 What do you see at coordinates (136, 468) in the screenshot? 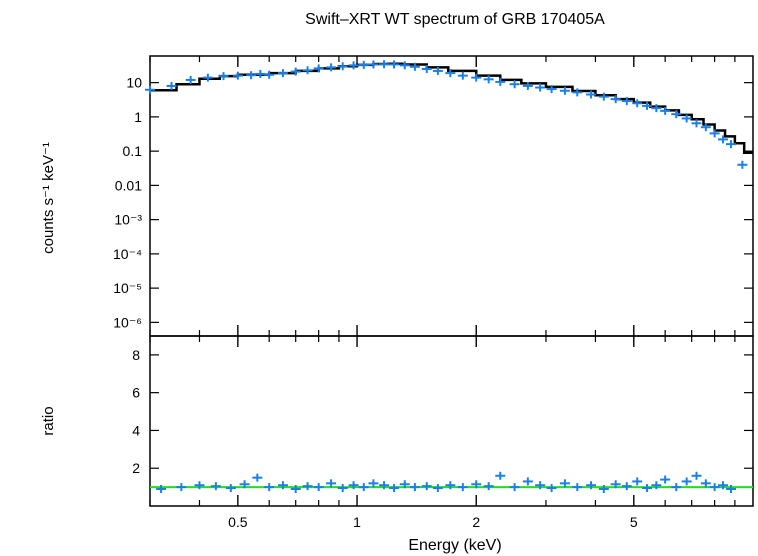
I see `ratio-y-tick-label: 2` at bounding box center [136, 468].